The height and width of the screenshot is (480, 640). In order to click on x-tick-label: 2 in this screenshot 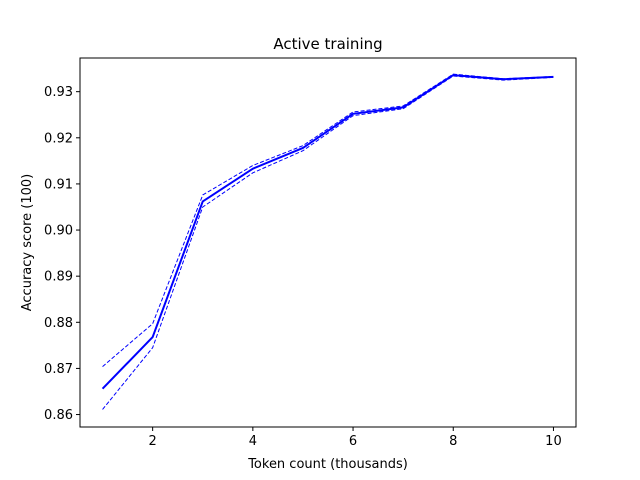, I will do `click(153, 441)`.